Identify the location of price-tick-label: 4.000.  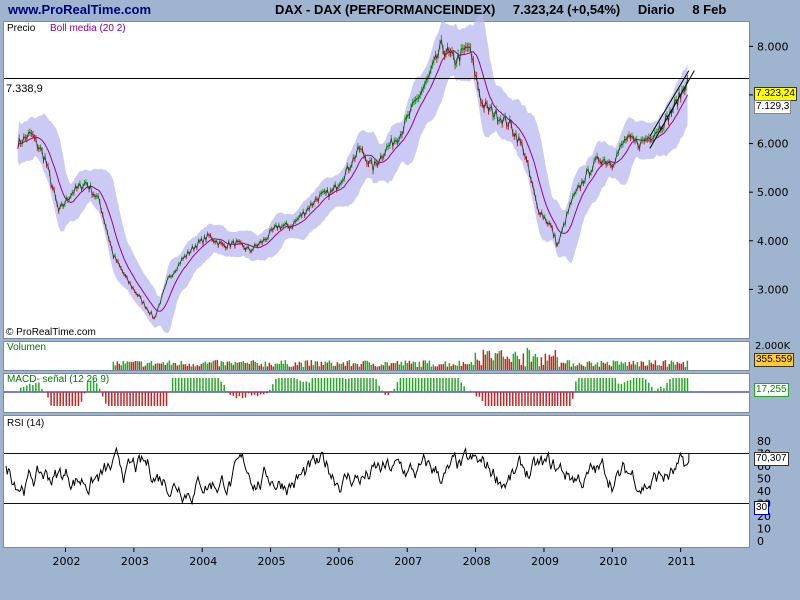
(773, 241).